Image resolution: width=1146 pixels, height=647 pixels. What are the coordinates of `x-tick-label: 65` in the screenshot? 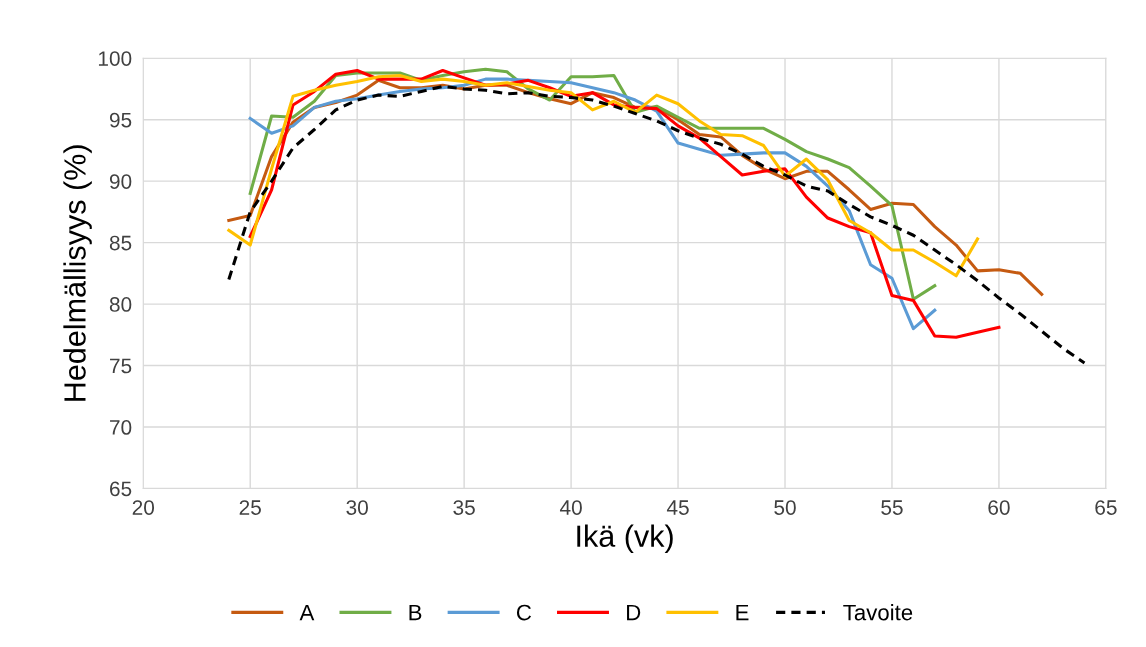 It's located at (1106, 507).